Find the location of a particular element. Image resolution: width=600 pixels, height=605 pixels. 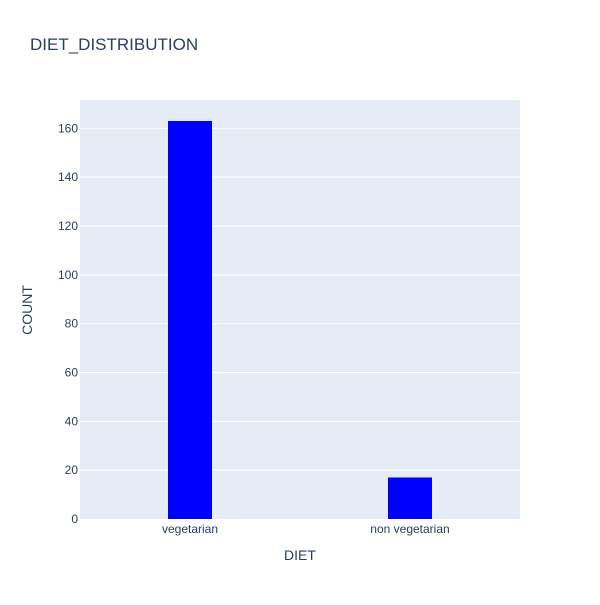

y-tick-label: 0 is located at coordinates (74, 519).